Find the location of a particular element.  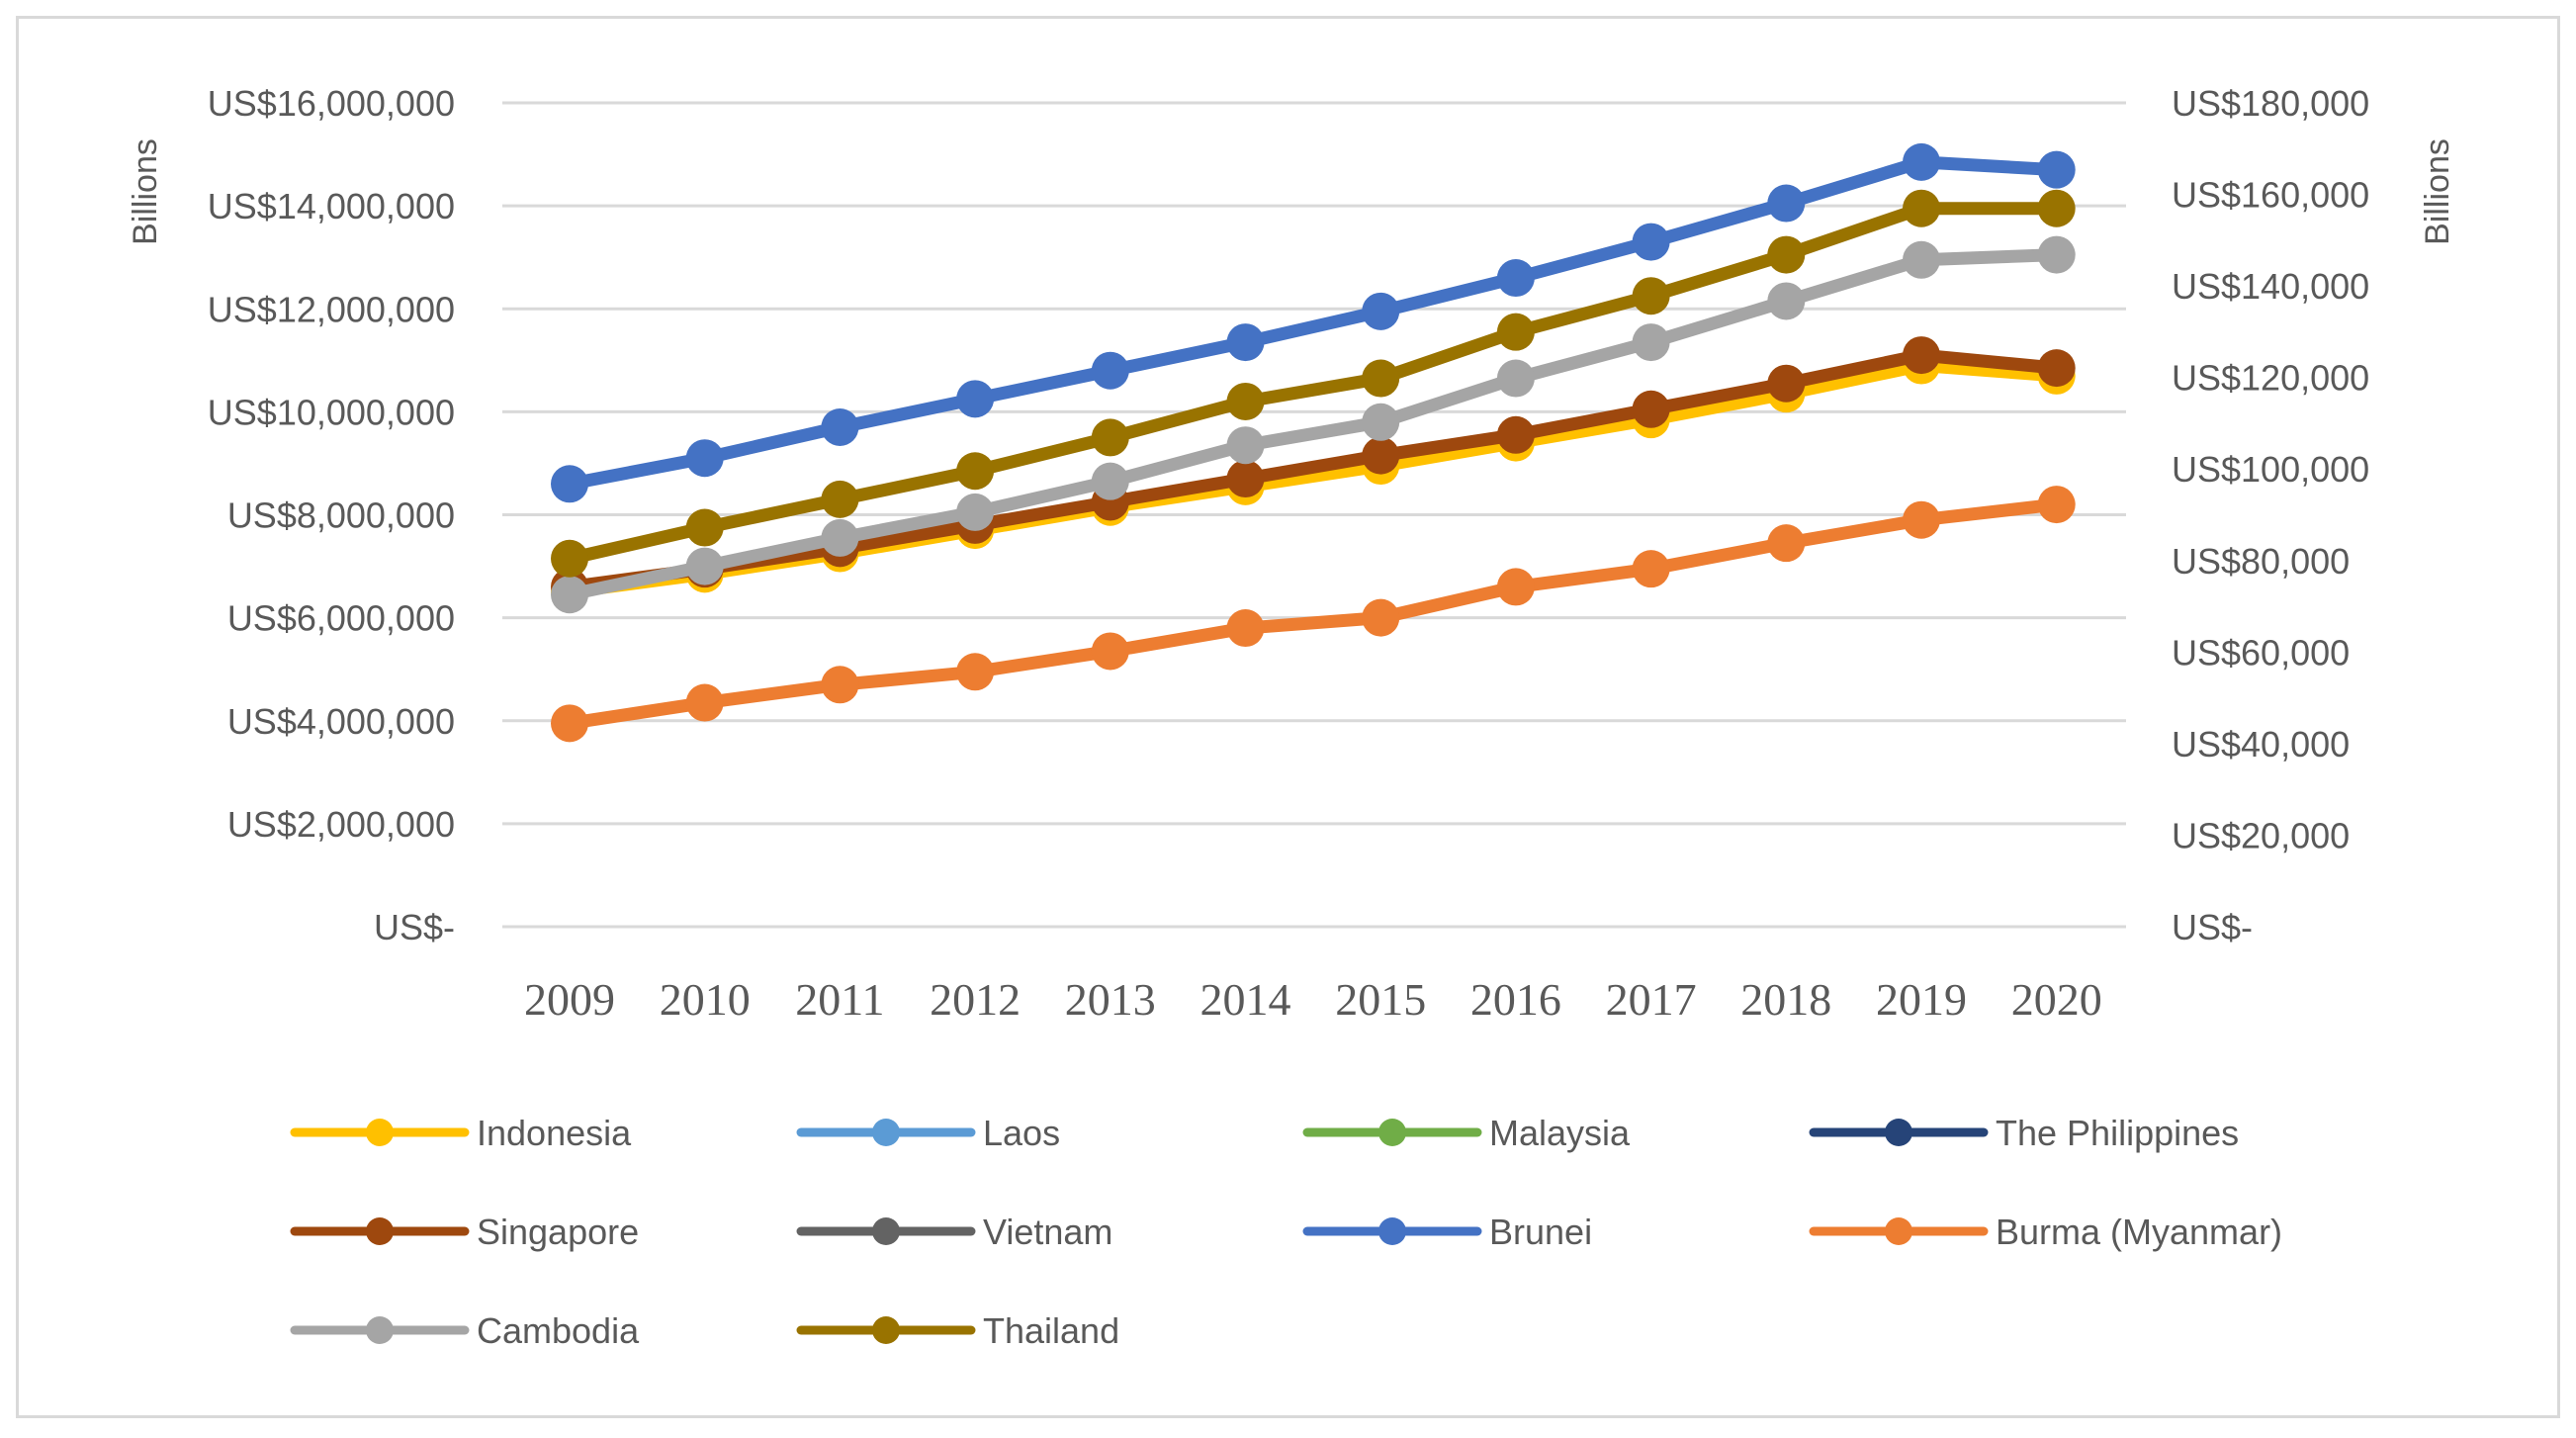

x-tick-label: 2014 is located at coordinates (1245, 999).